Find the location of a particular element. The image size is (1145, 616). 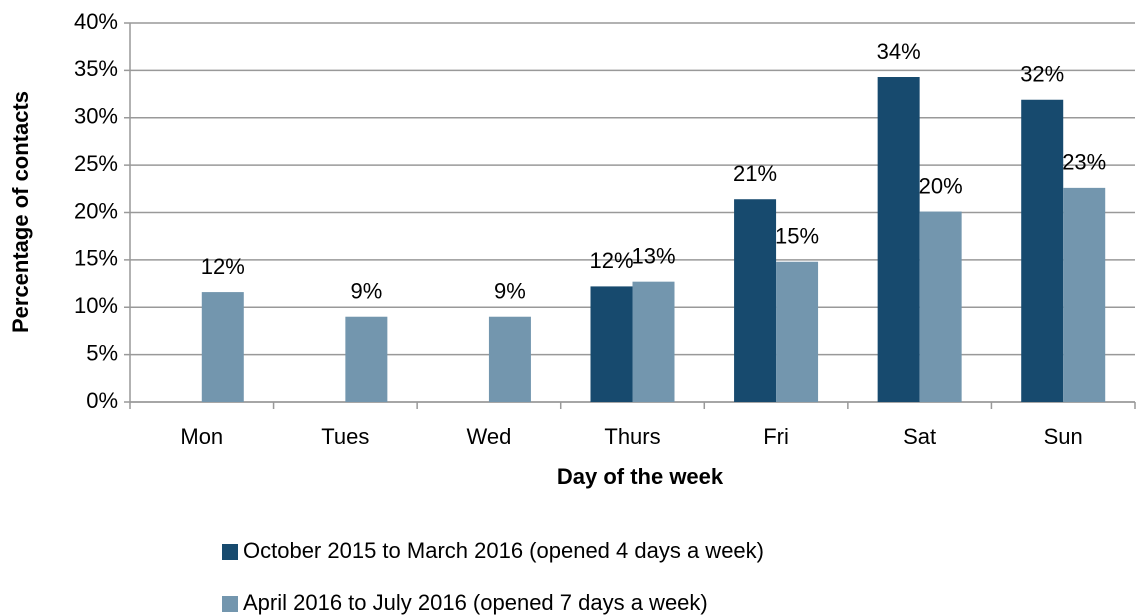

data-label: 15% is located at coordinates (797, 236).